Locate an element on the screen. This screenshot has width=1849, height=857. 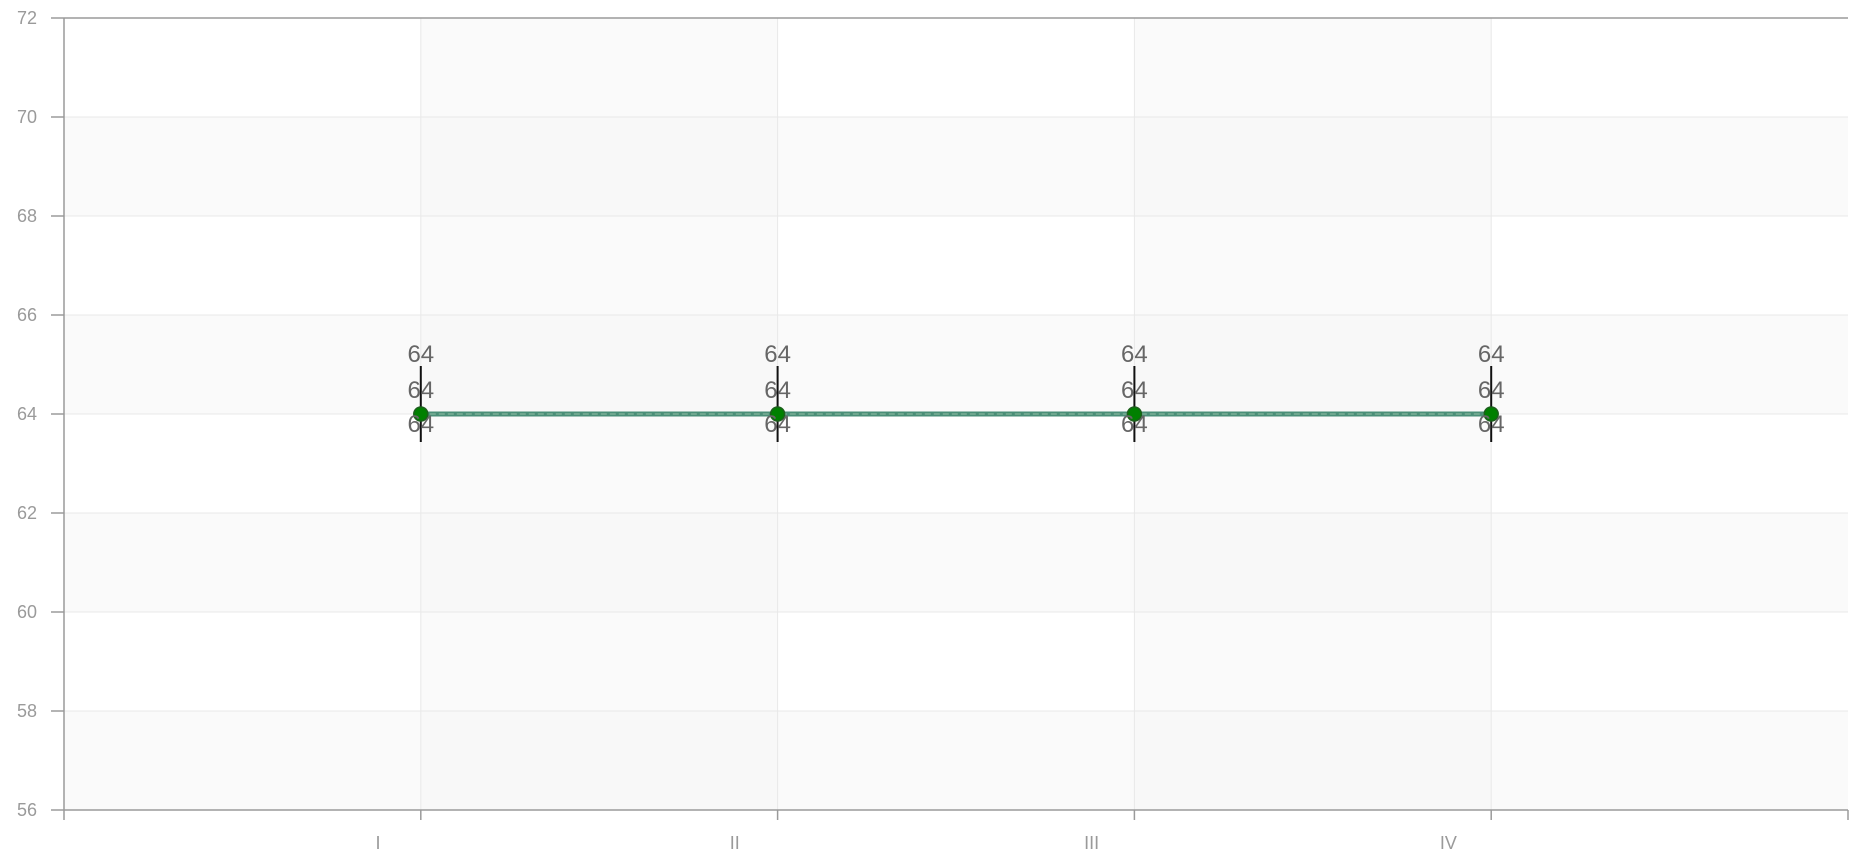
y-tick-label: 66 is located at coordinates (27, 315).